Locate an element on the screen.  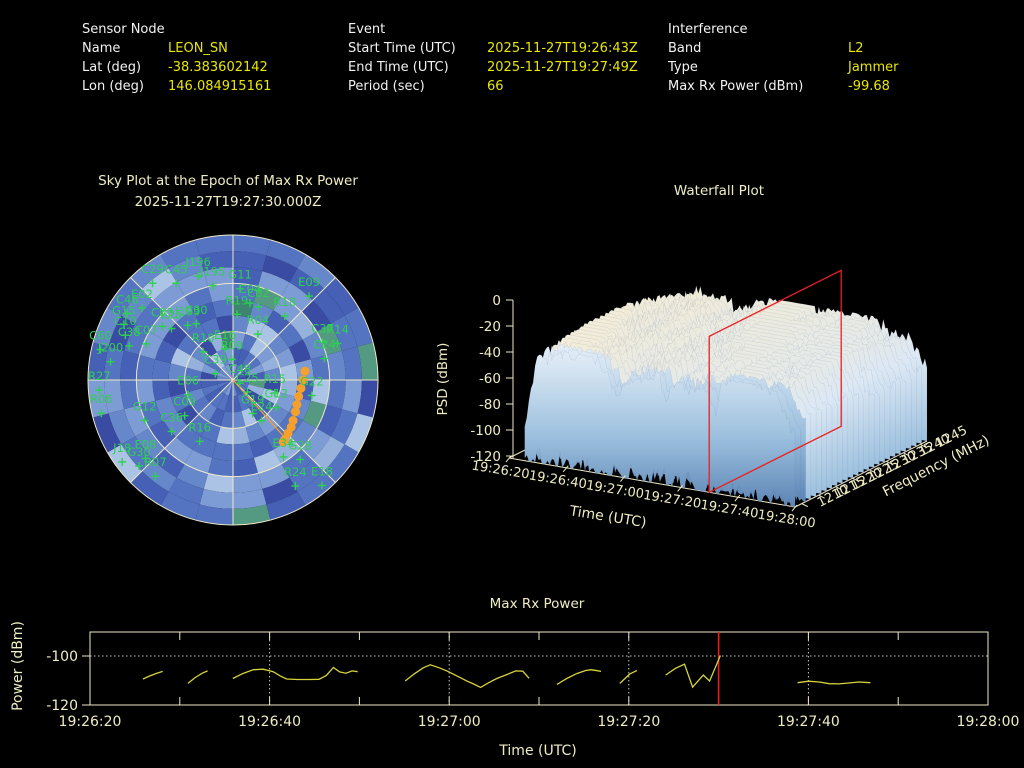
power-plot-frame is located at coordinates (539, 668).